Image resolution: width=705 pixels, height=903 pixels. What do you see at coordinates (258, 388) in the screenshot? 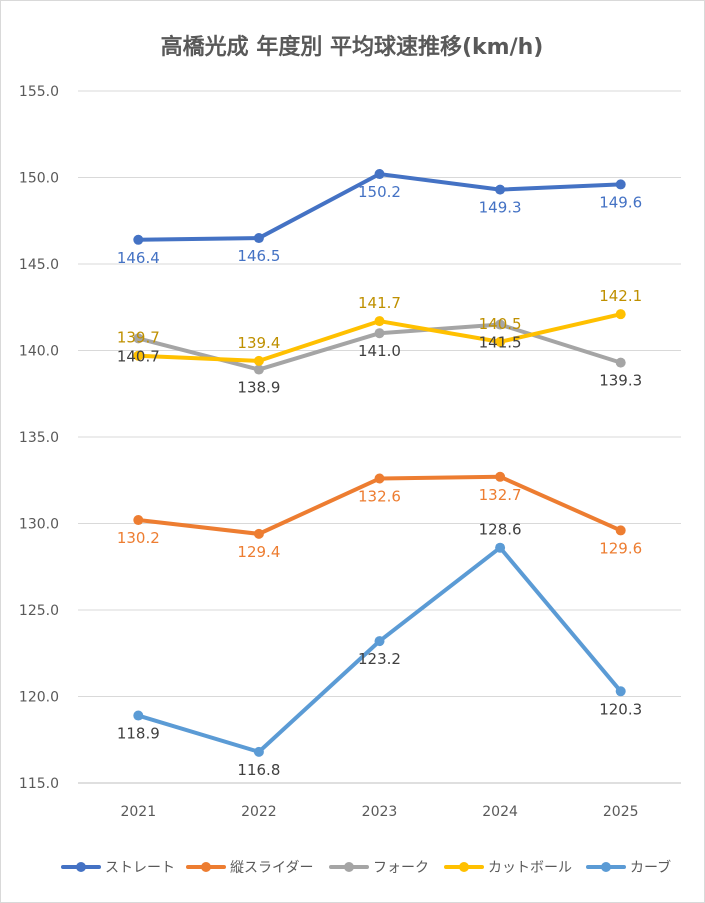
I see `data-label: 138.9` at bounding box center [258, 388].